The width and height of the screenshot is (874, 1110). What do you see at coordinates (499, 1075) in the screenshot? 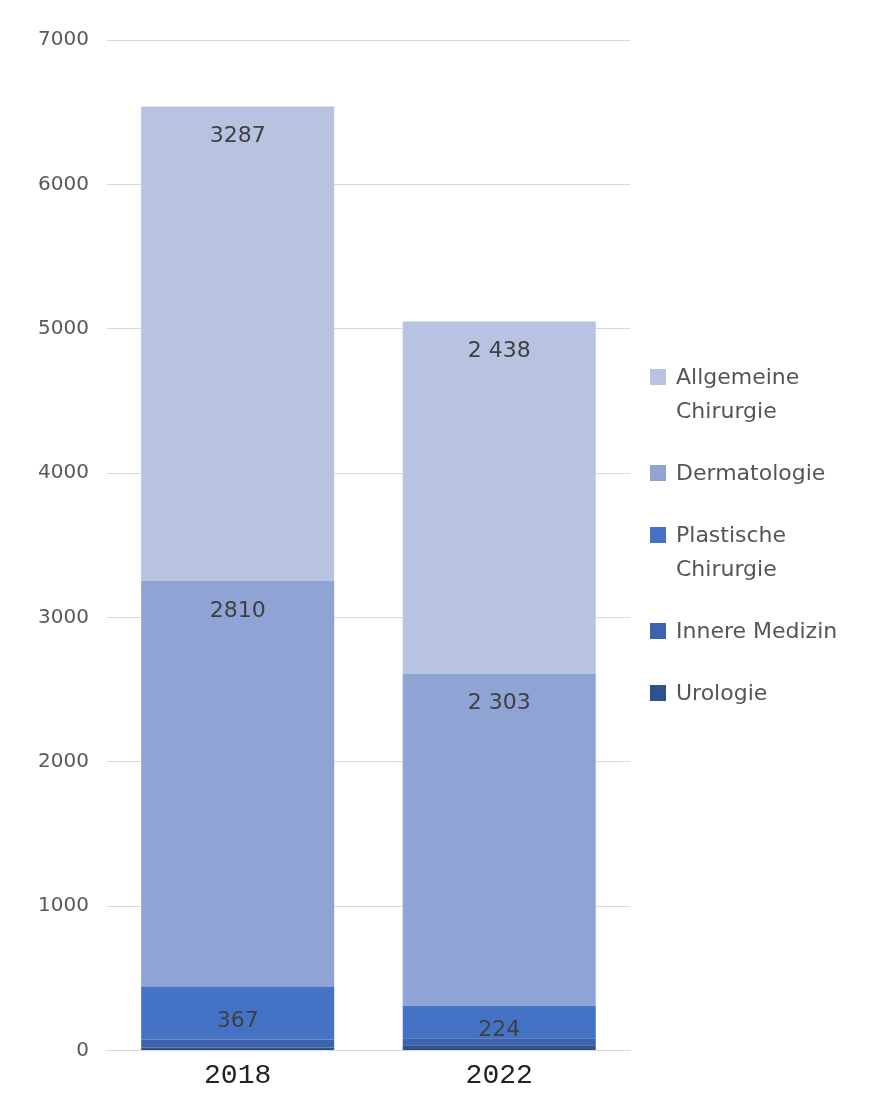
I see `x-tick-label: 2022` at bounding box center [499, 1075].